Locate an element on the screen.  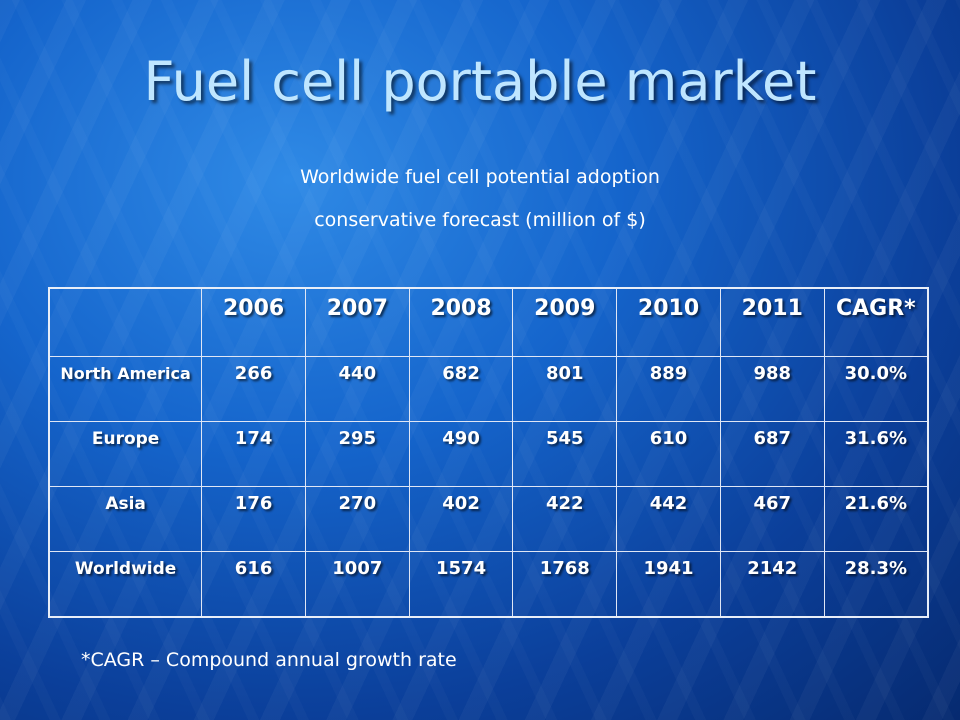
table-cell: 1574 is located at coordinates (461, 584).